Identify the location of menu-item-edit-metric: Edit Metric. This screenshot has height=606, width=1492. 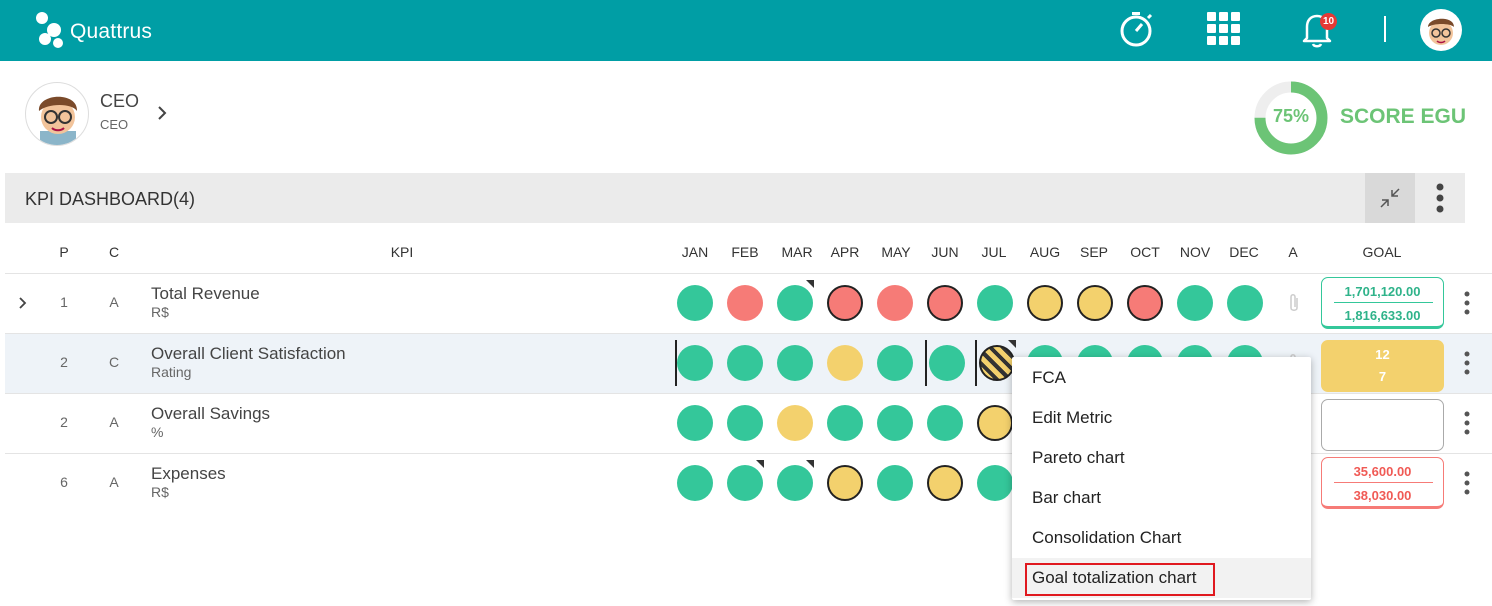
(1072, 417).